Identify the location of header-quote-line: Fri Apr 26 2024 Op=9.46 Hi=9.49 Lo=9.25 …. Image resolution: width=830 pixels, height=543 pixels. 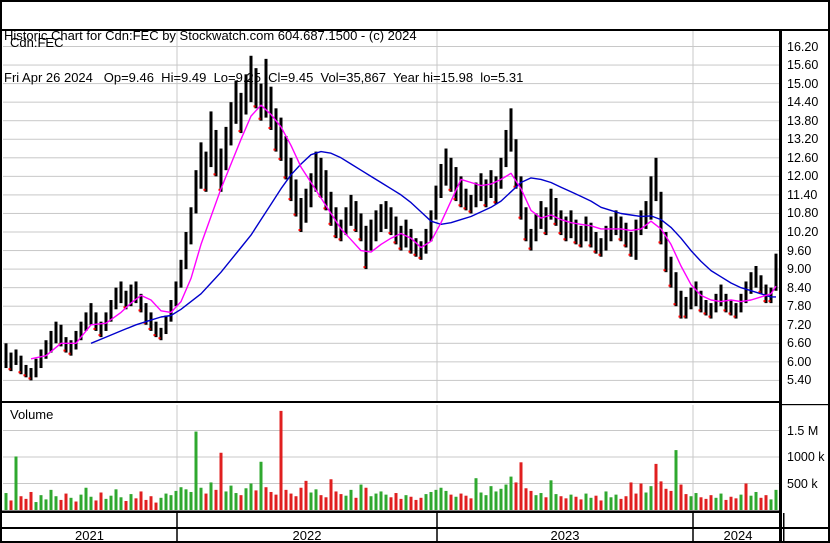
(264, 77).